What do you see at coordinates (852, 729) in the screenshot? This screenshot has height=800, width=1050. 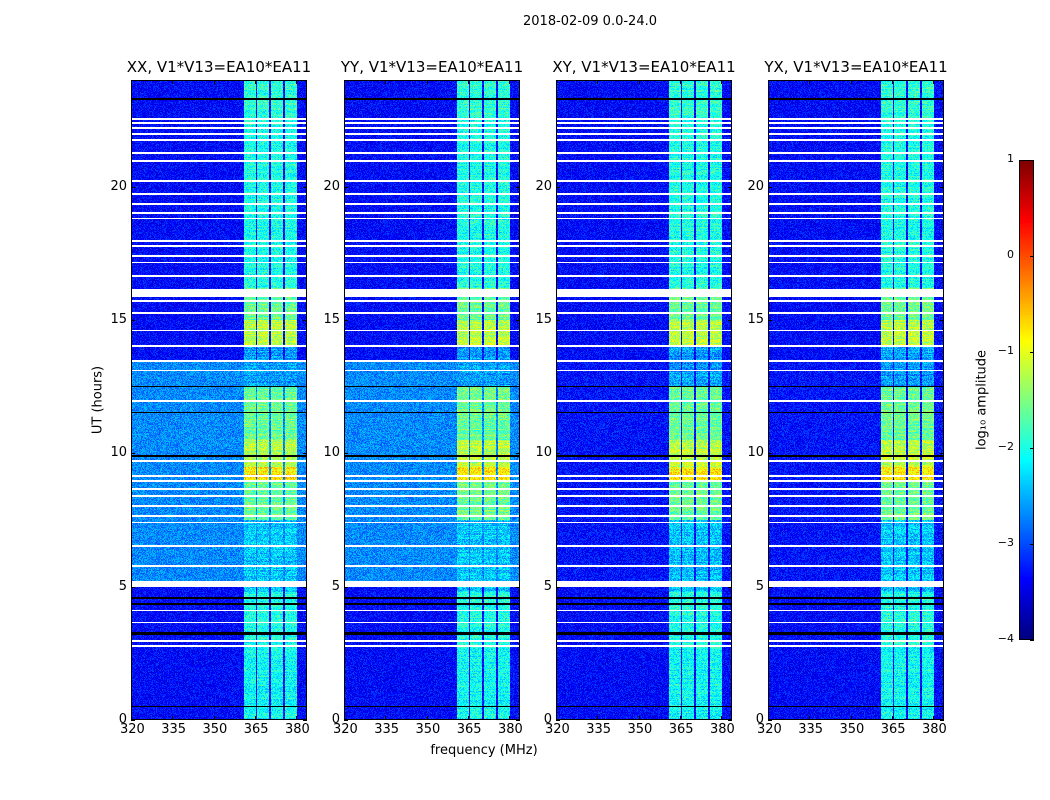 I see `x-tick-label: 350` at bounding box center [852, 729].